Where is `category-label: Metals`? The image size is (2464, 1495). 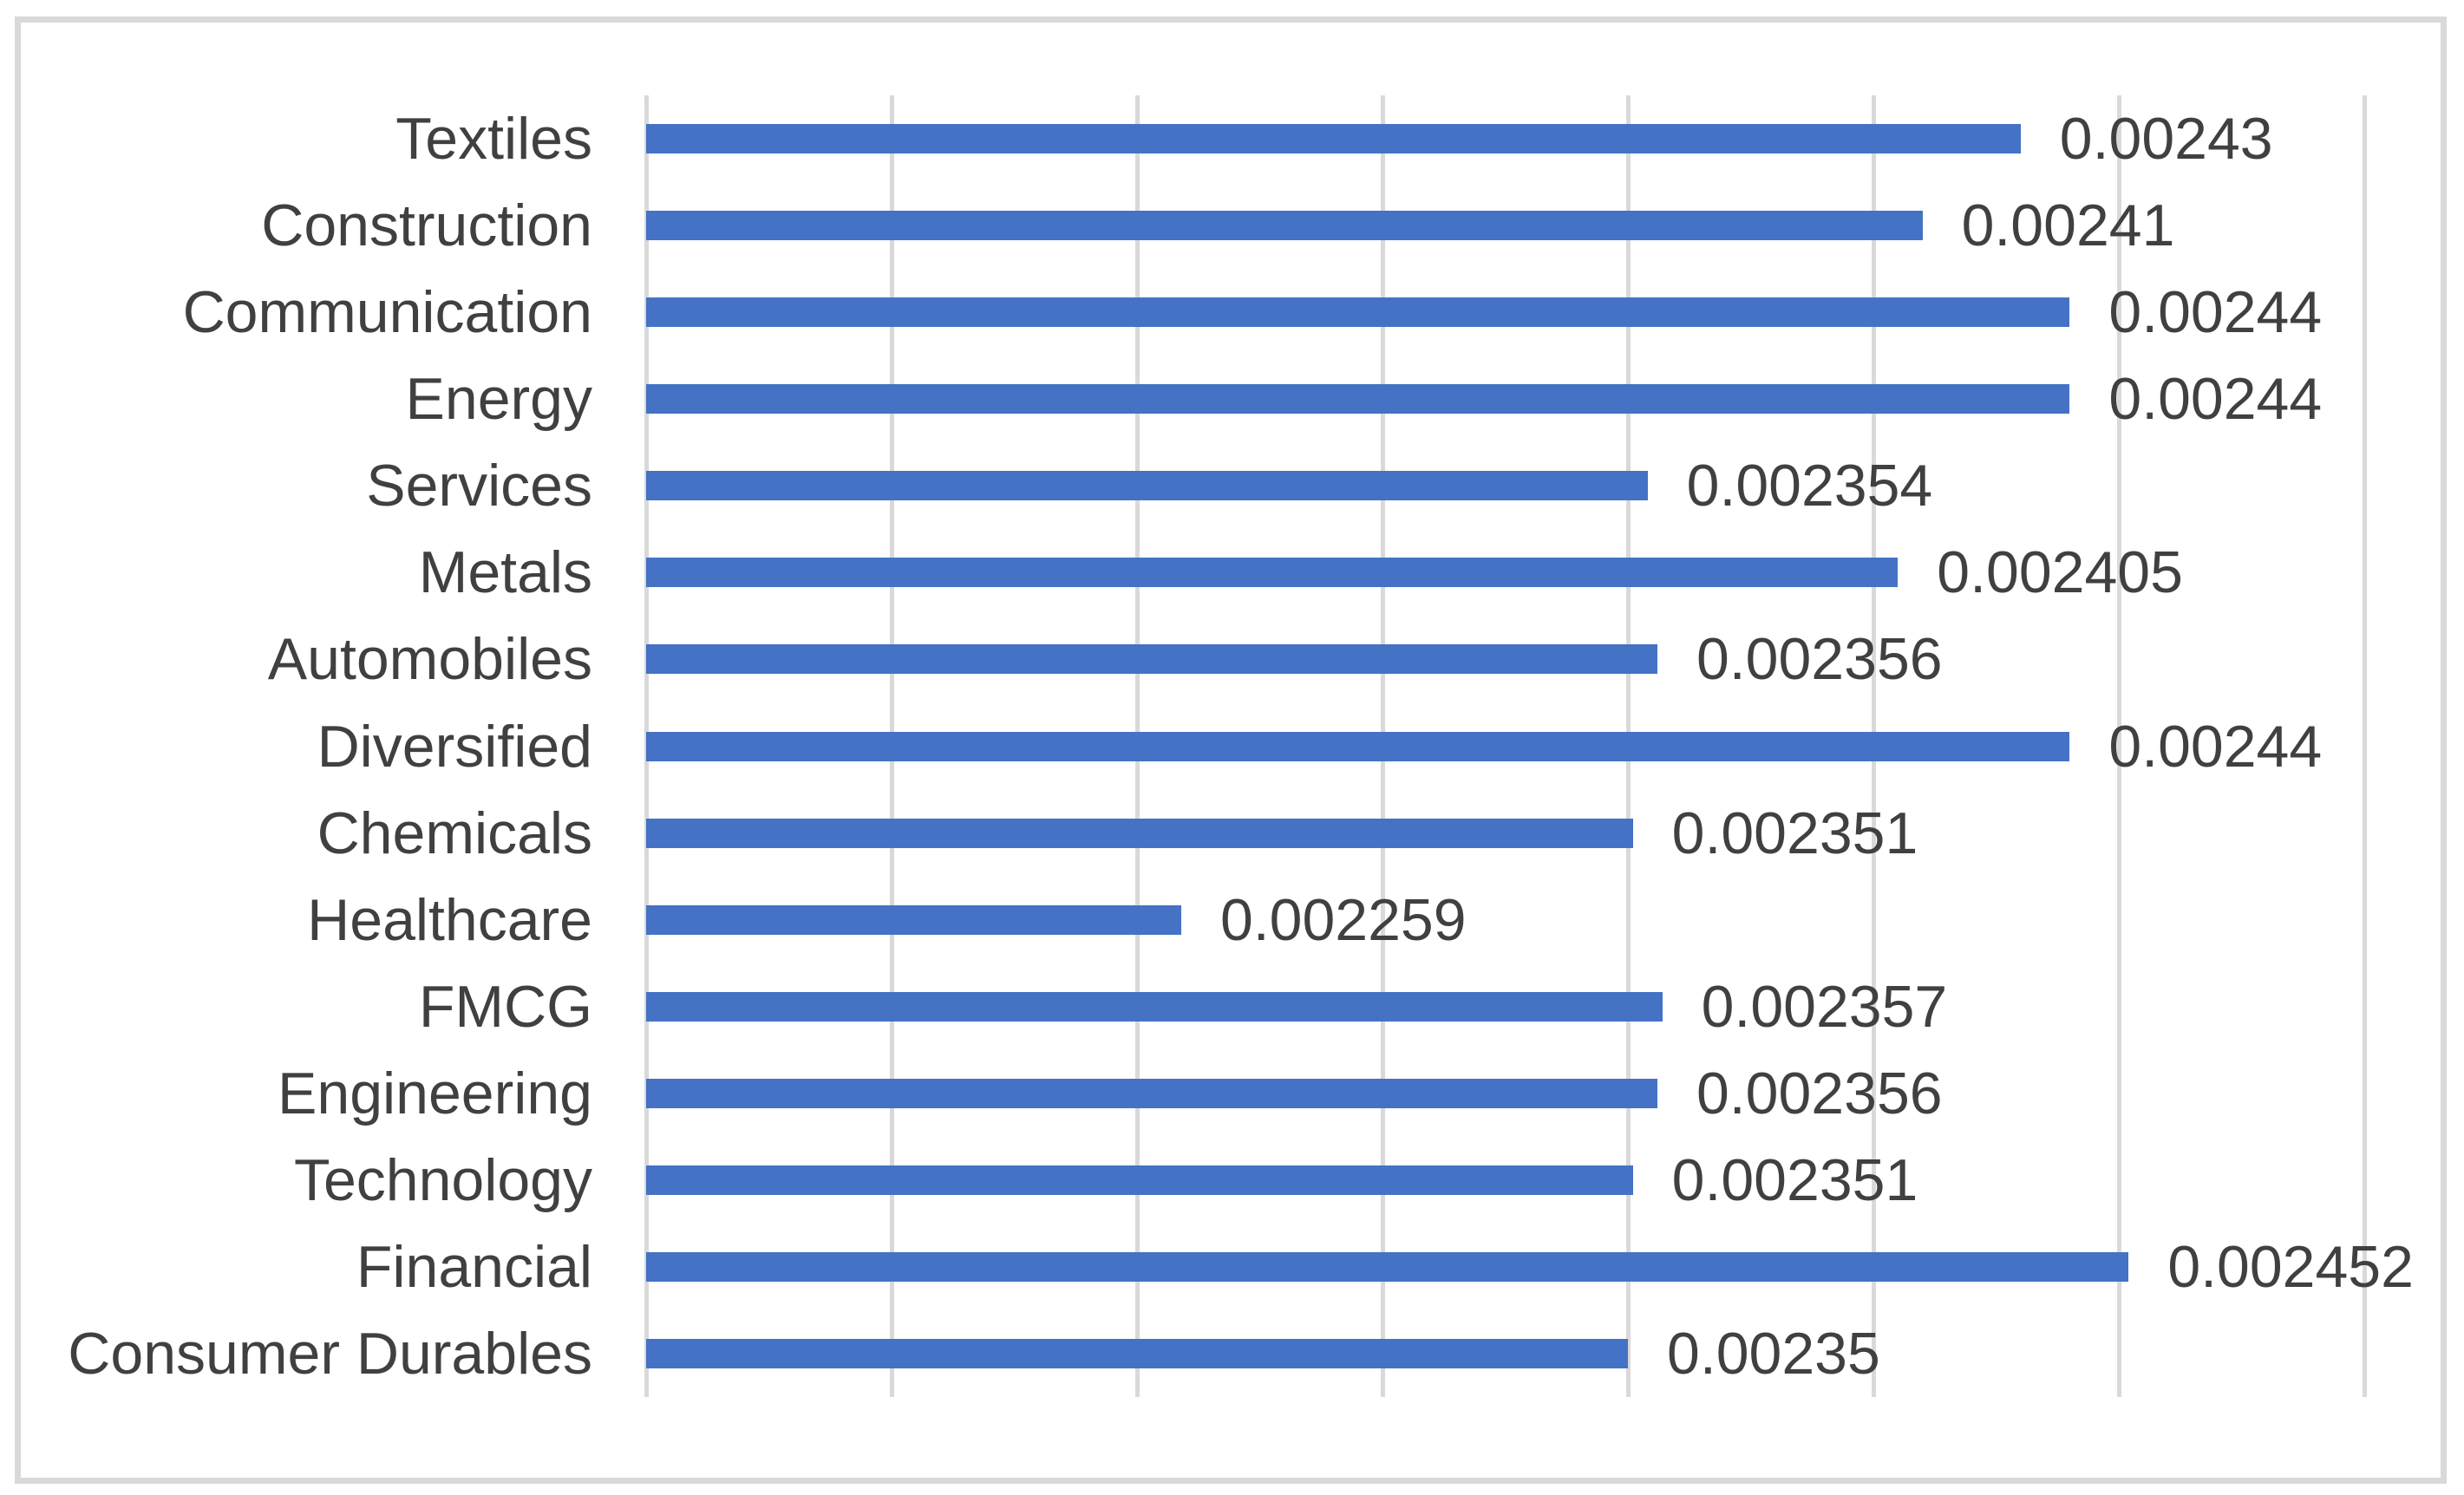
category-label: Metals is located at coordinates (505, 572).